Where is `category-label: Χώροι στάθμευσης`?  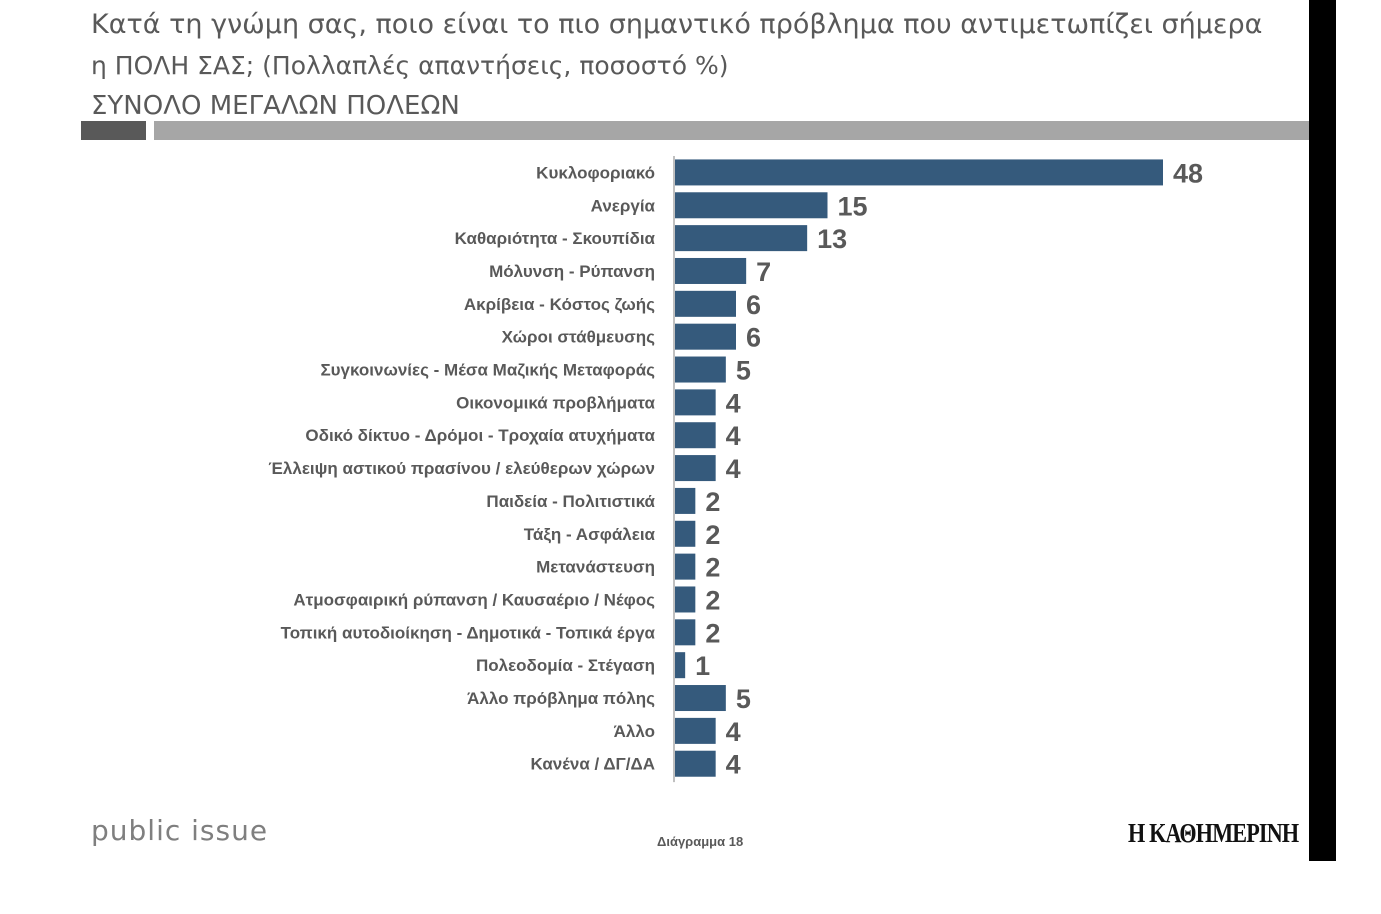 category-label: Χώροι στάθμευσης is located at coordinates (579, 337).